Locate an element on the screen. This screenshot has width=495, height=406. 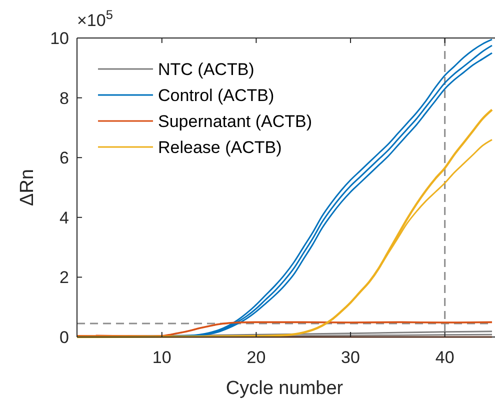
x-tick-label: 40 is located at coordinates (444, 357).